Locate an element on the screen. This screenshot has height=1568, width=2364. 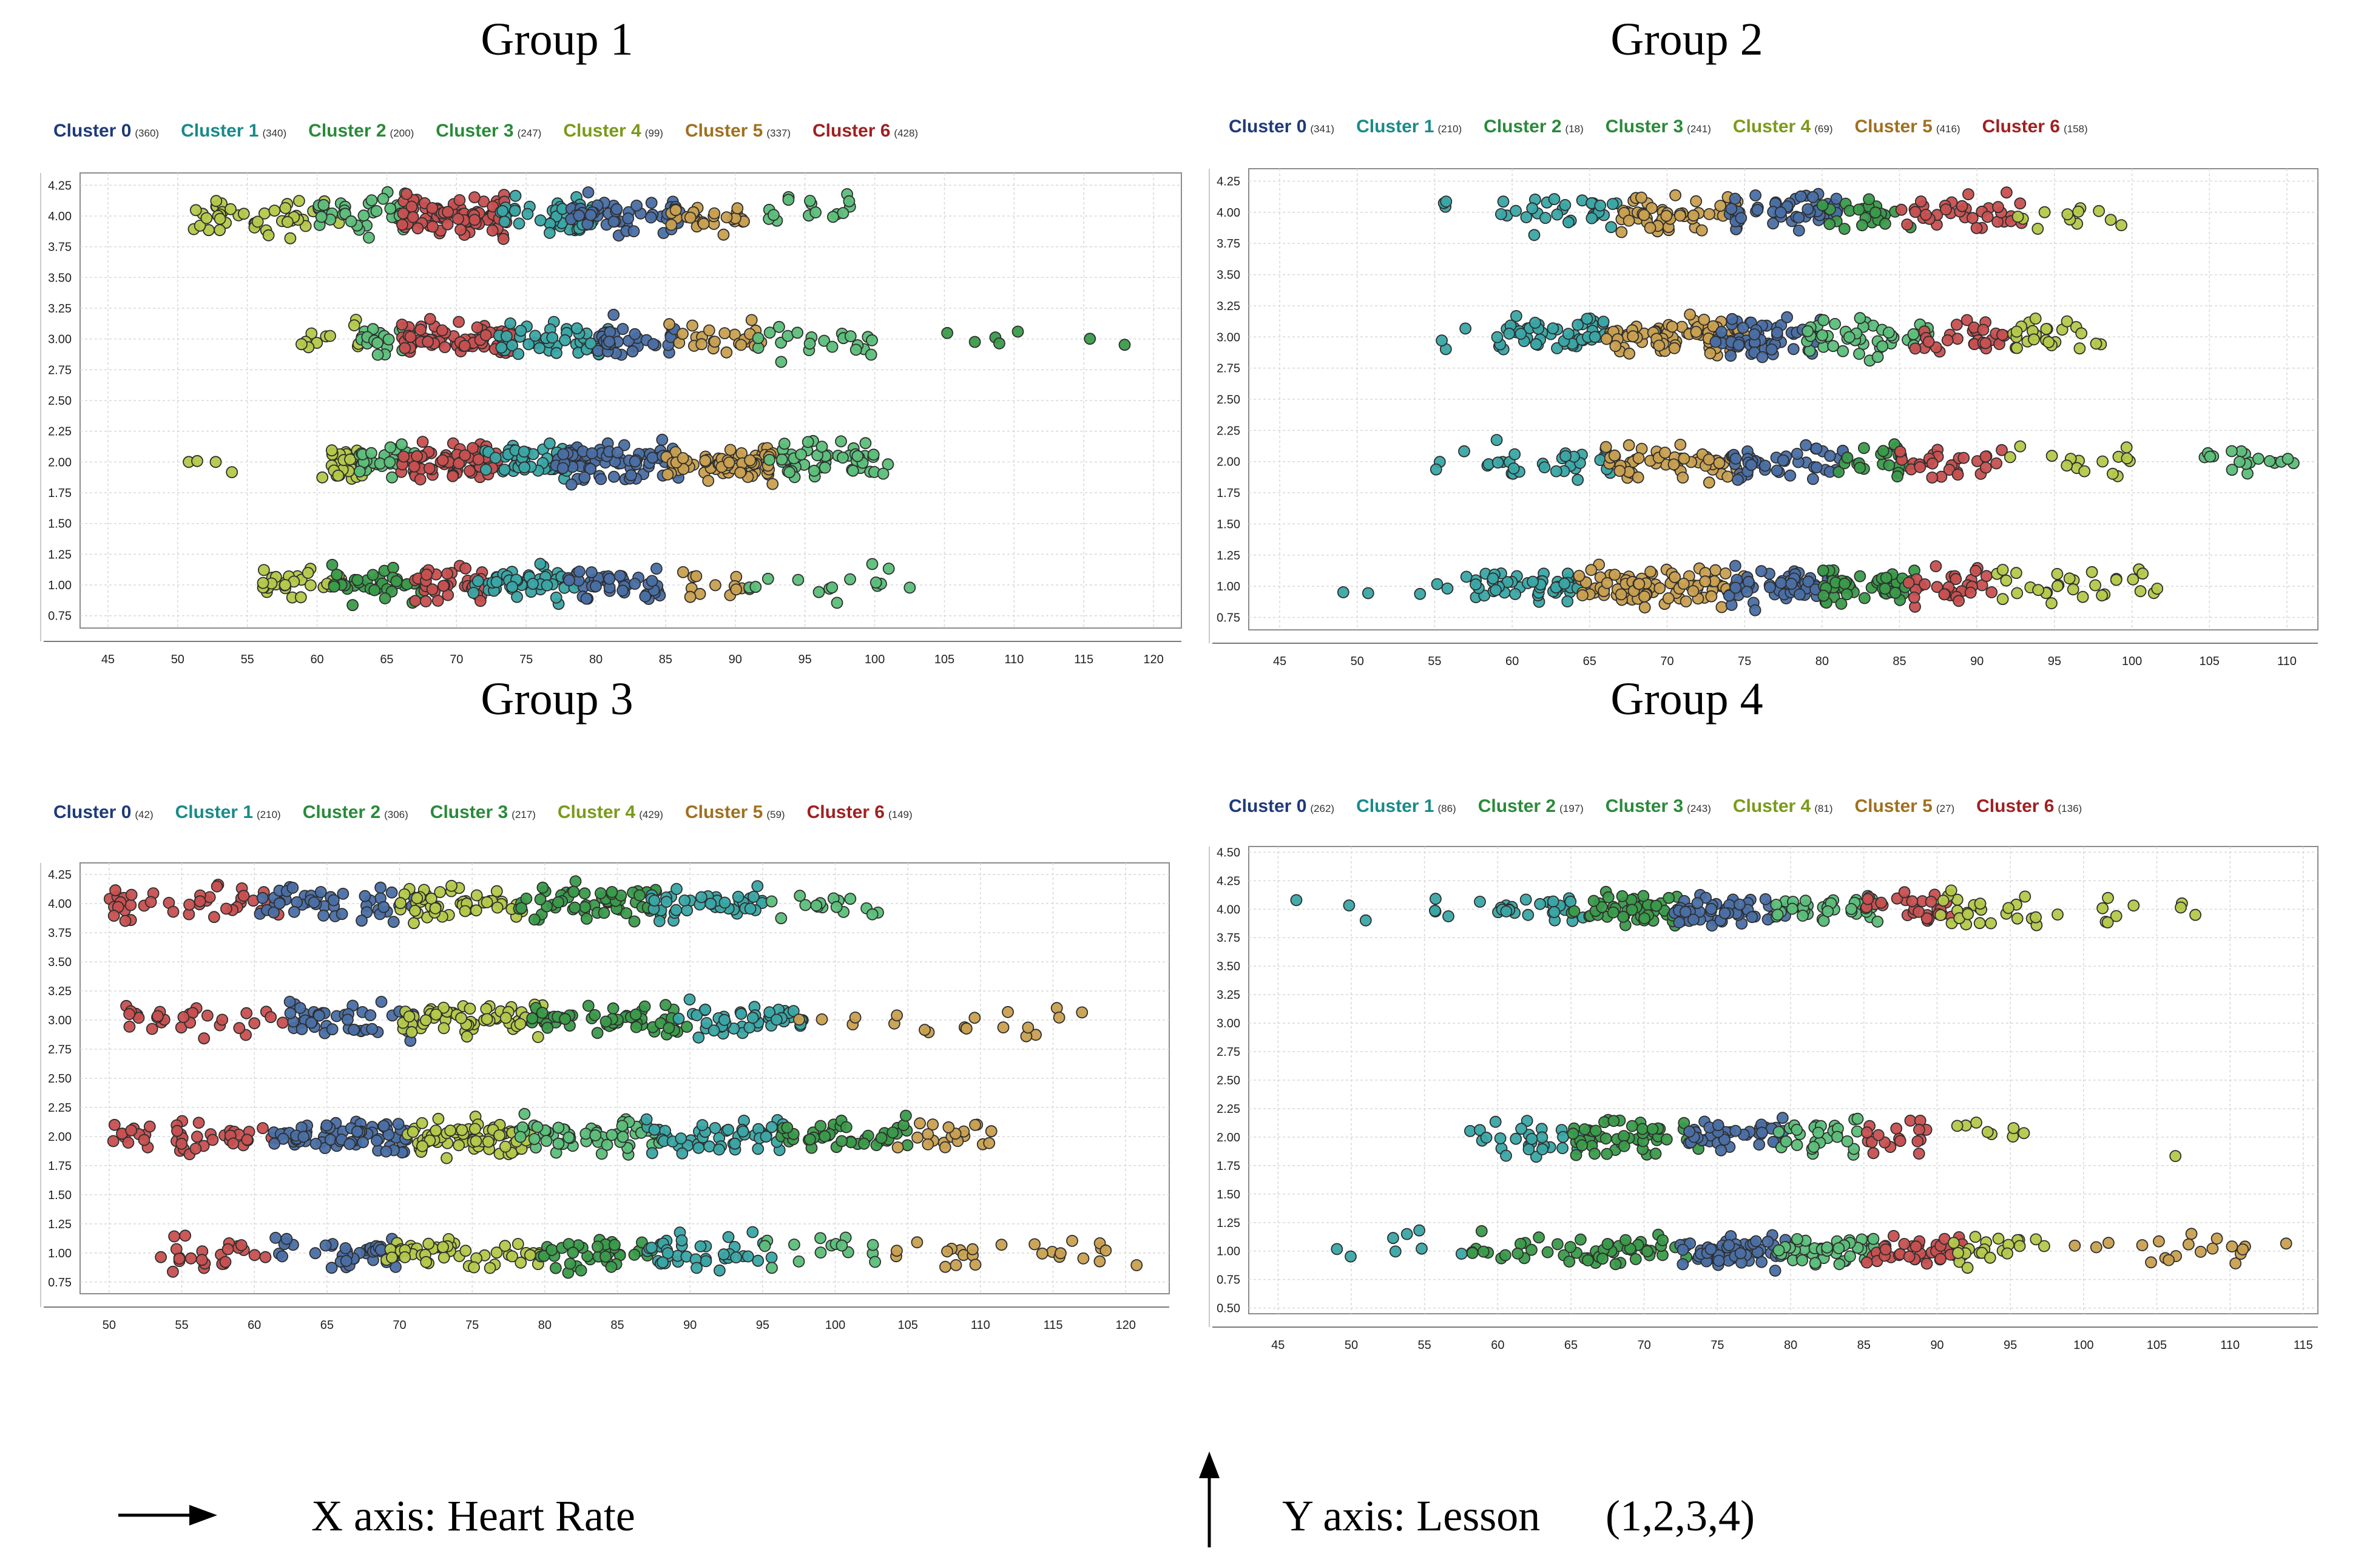
legend-entry-count: (18) is located at coordinates (1575, 129).